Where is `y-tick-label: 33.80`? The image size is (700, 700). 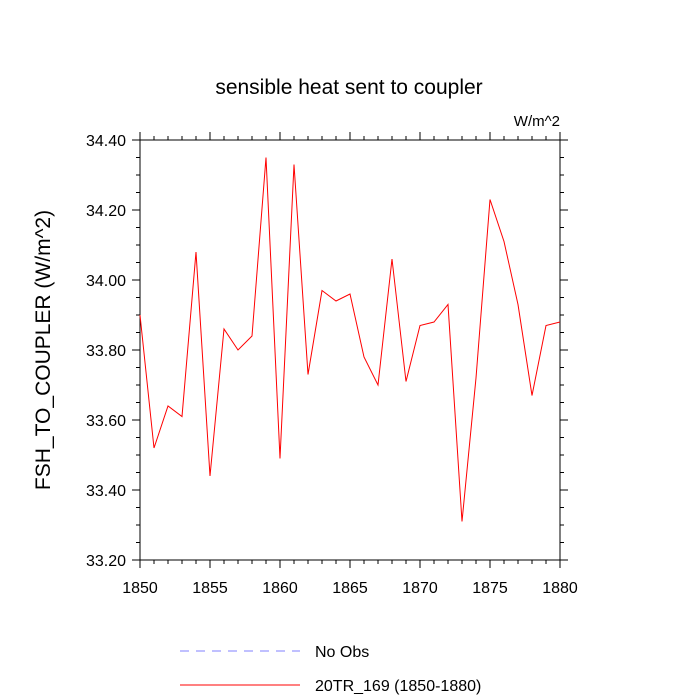
y-tick-label: 33.80 is located at coordinates (106, 351).